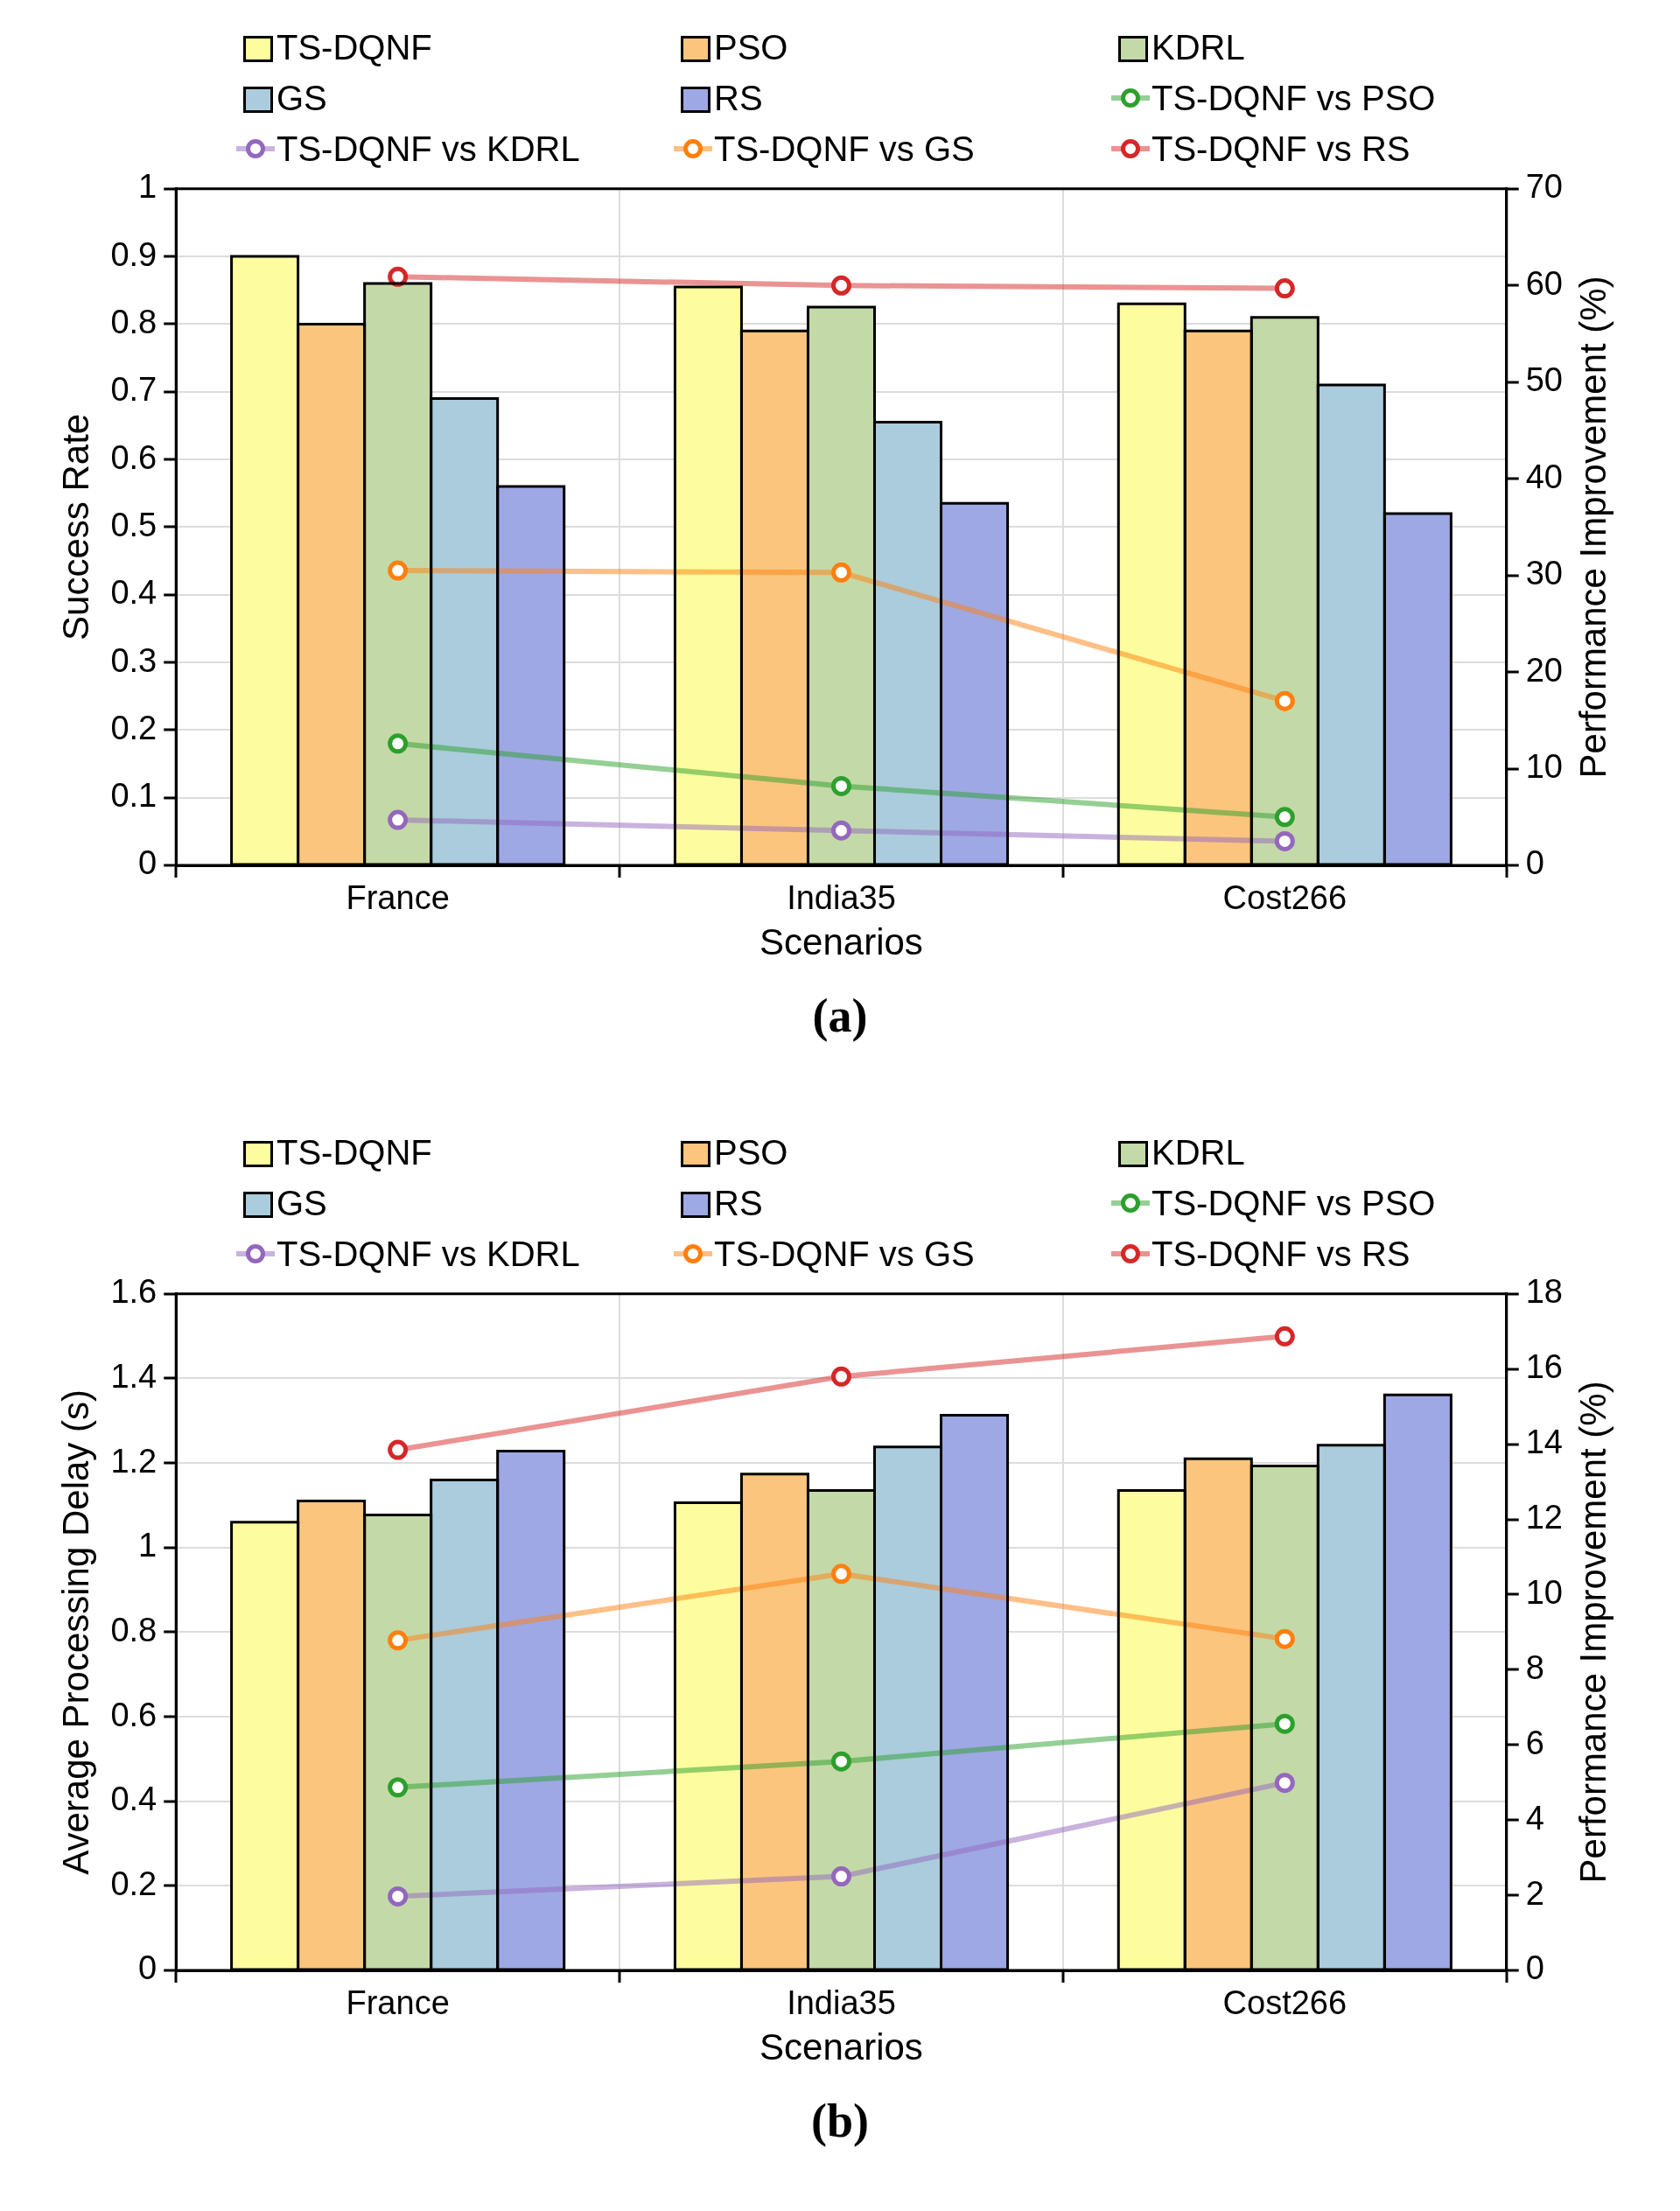 This screenshot has width=1680, height=2211. I want to click on y2-tick-label: 6, so click(1534, 1742).